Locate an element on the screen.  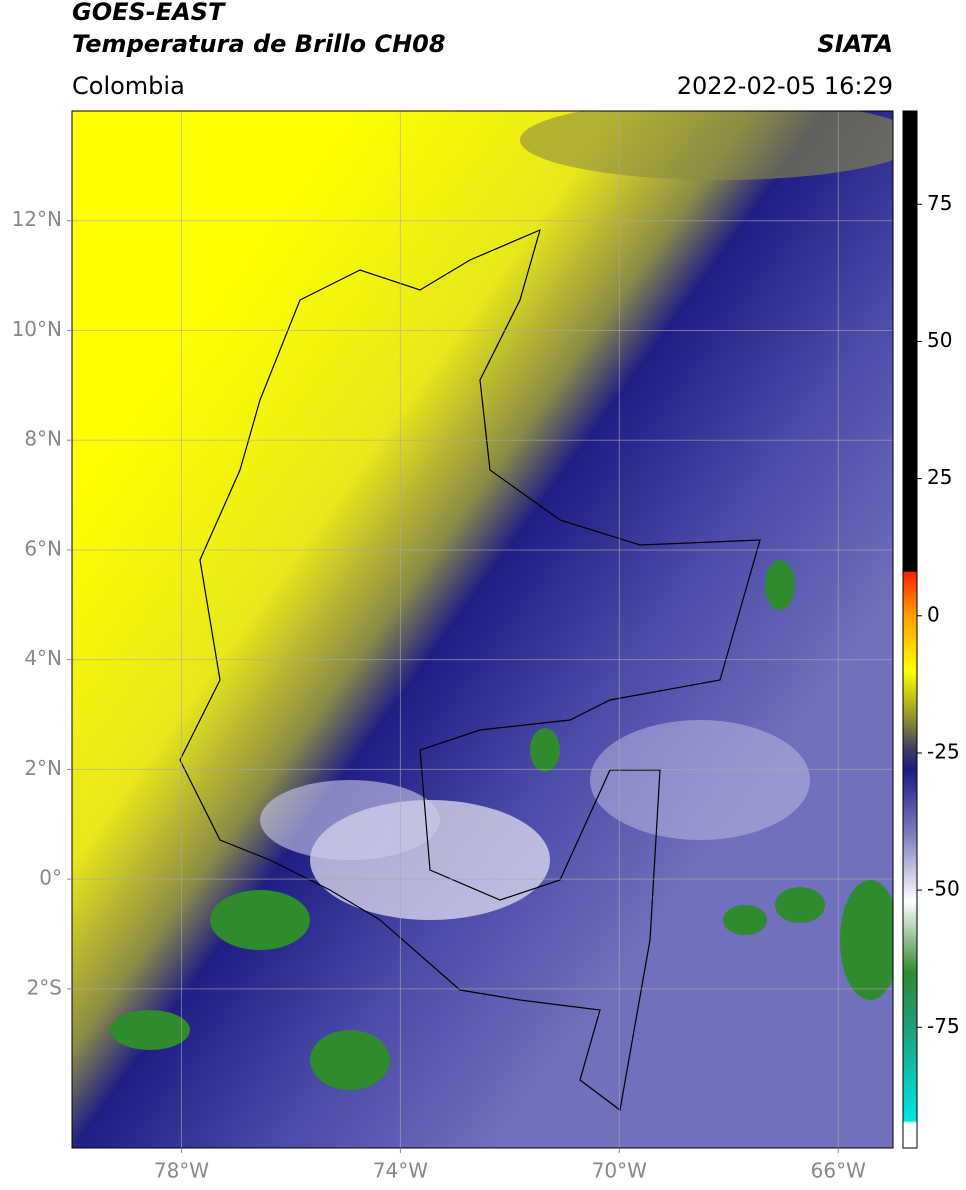
y-tick-label: 2°S is located at coordinates (44, 987).